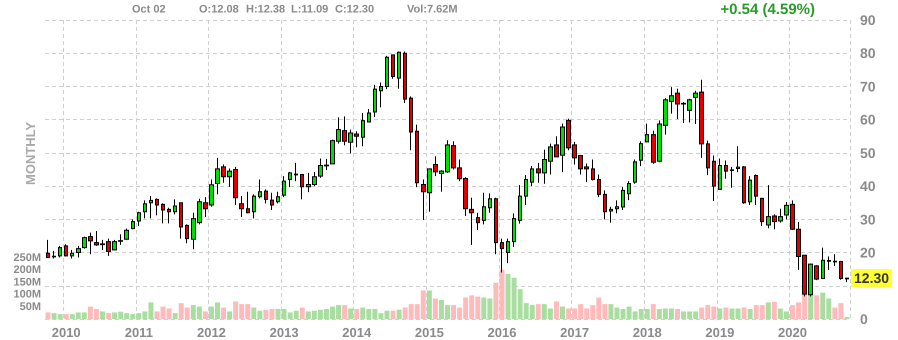 The height and width of the screenshot is (340, 898). Describe the element at coordinates (211, 332) in the screenshot. I see `x-tick-label: 2012` at that location.